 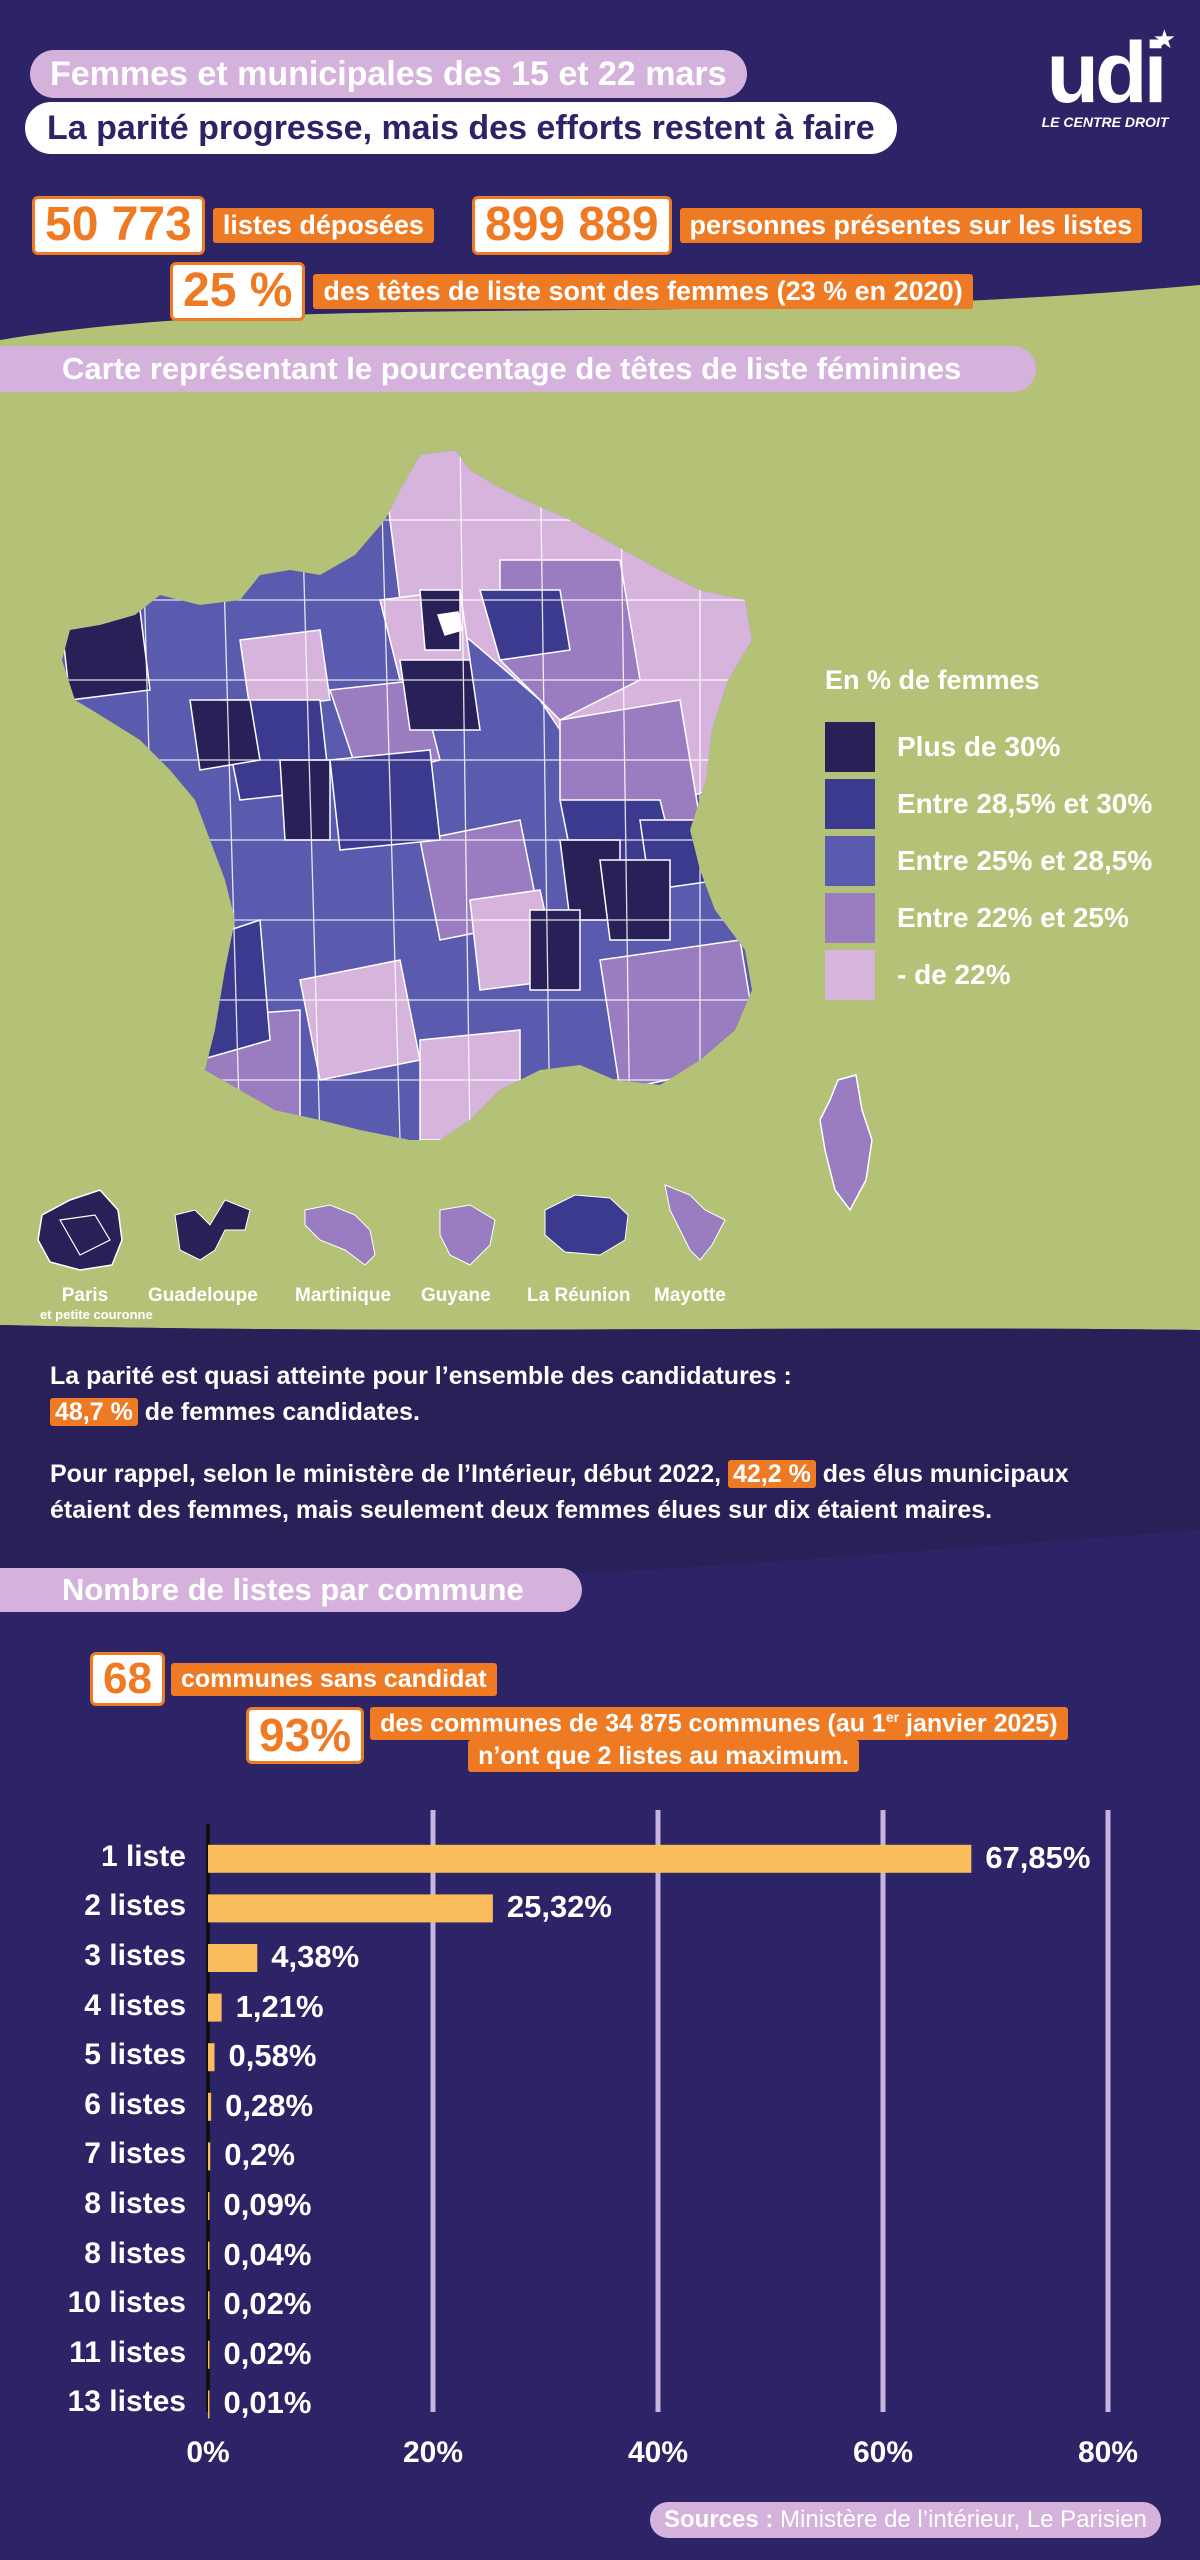 What do you see at coordinates (272, 2056) in the screenshot?
I see `value-label: 0,58%` at bounding box center [272, 2056].